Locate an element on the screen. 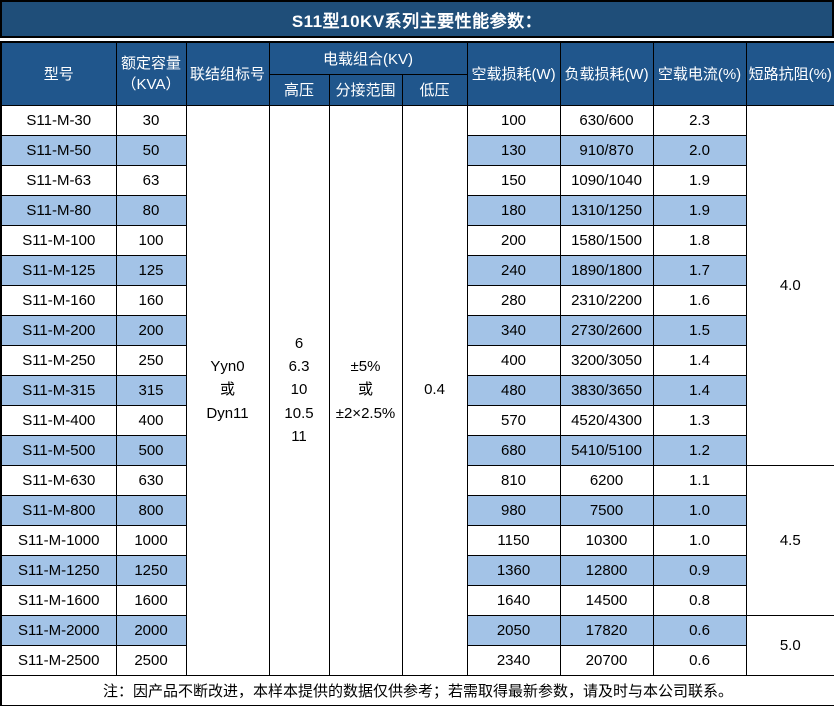 Image resolution: width=834 pixels, height=706 pixels. model-cell: S11-M-1000 is located at coordinates (58, 540).